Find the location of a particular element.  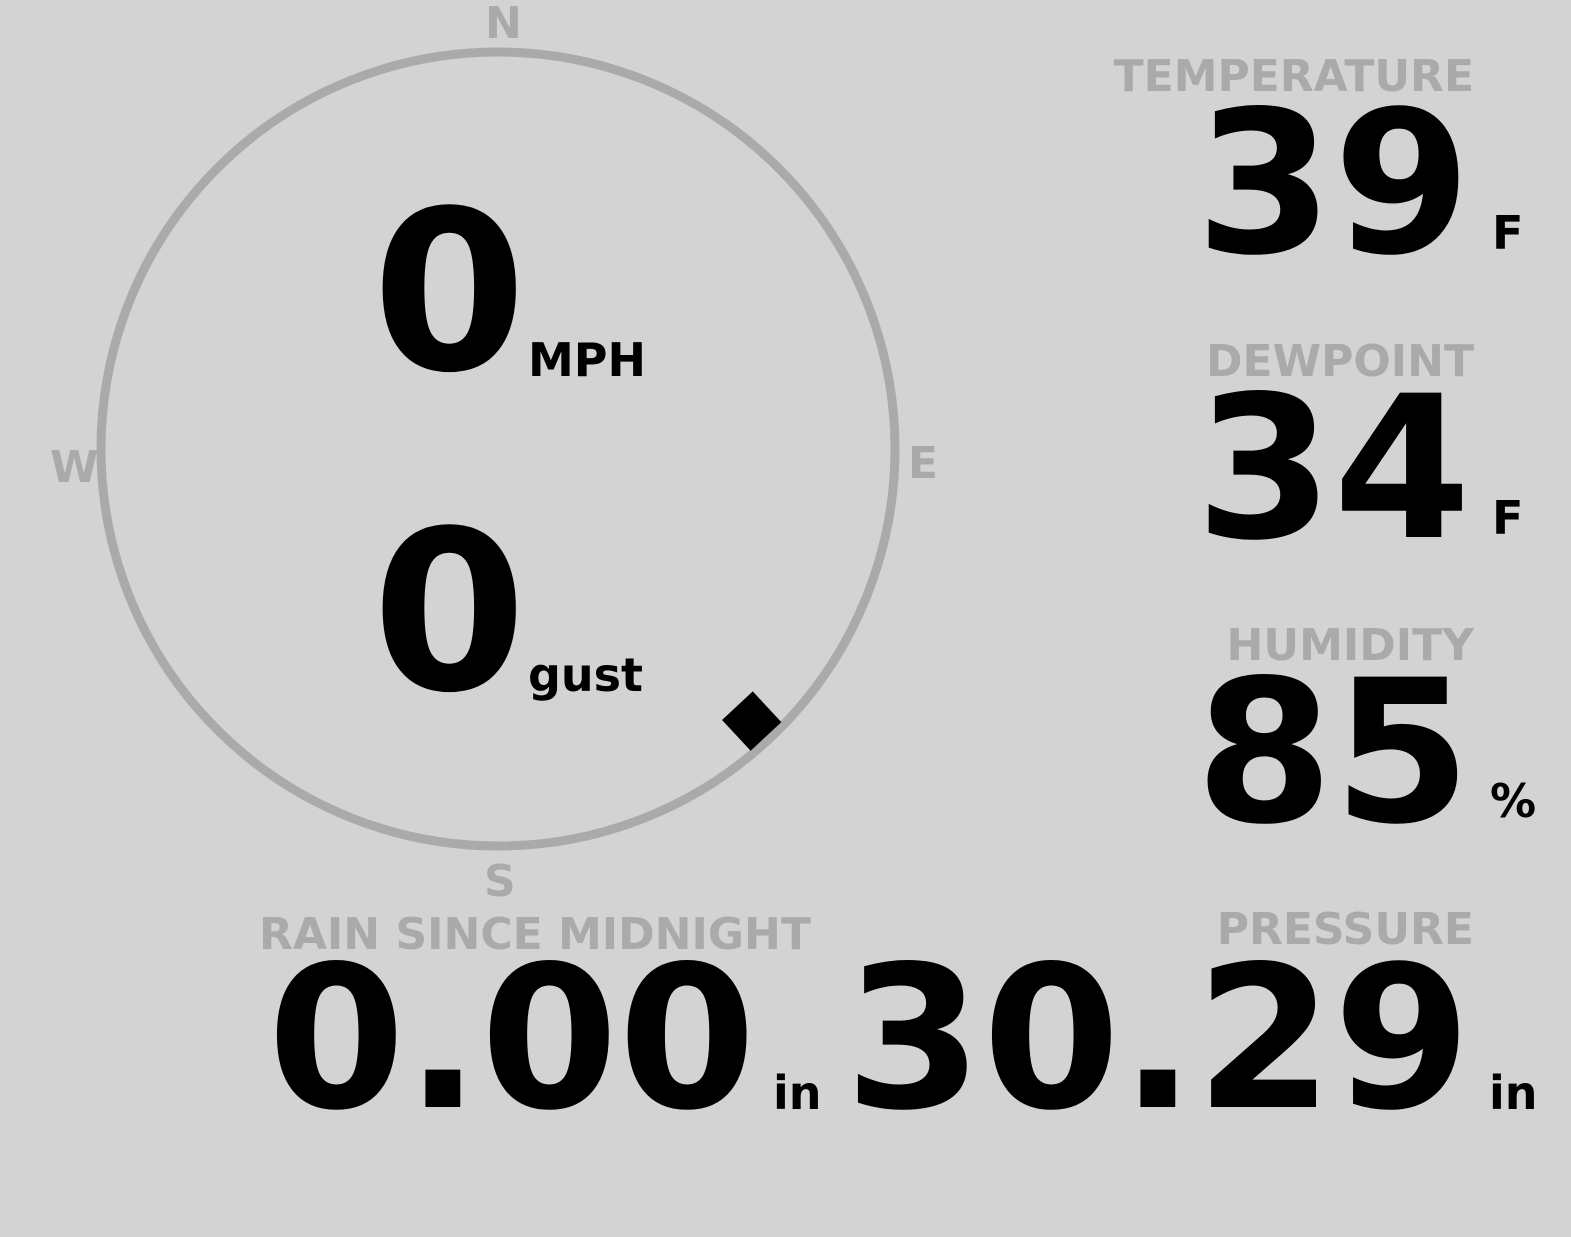

dewpoint-label: DEWPOINT is located at coordinates (1340, 361).